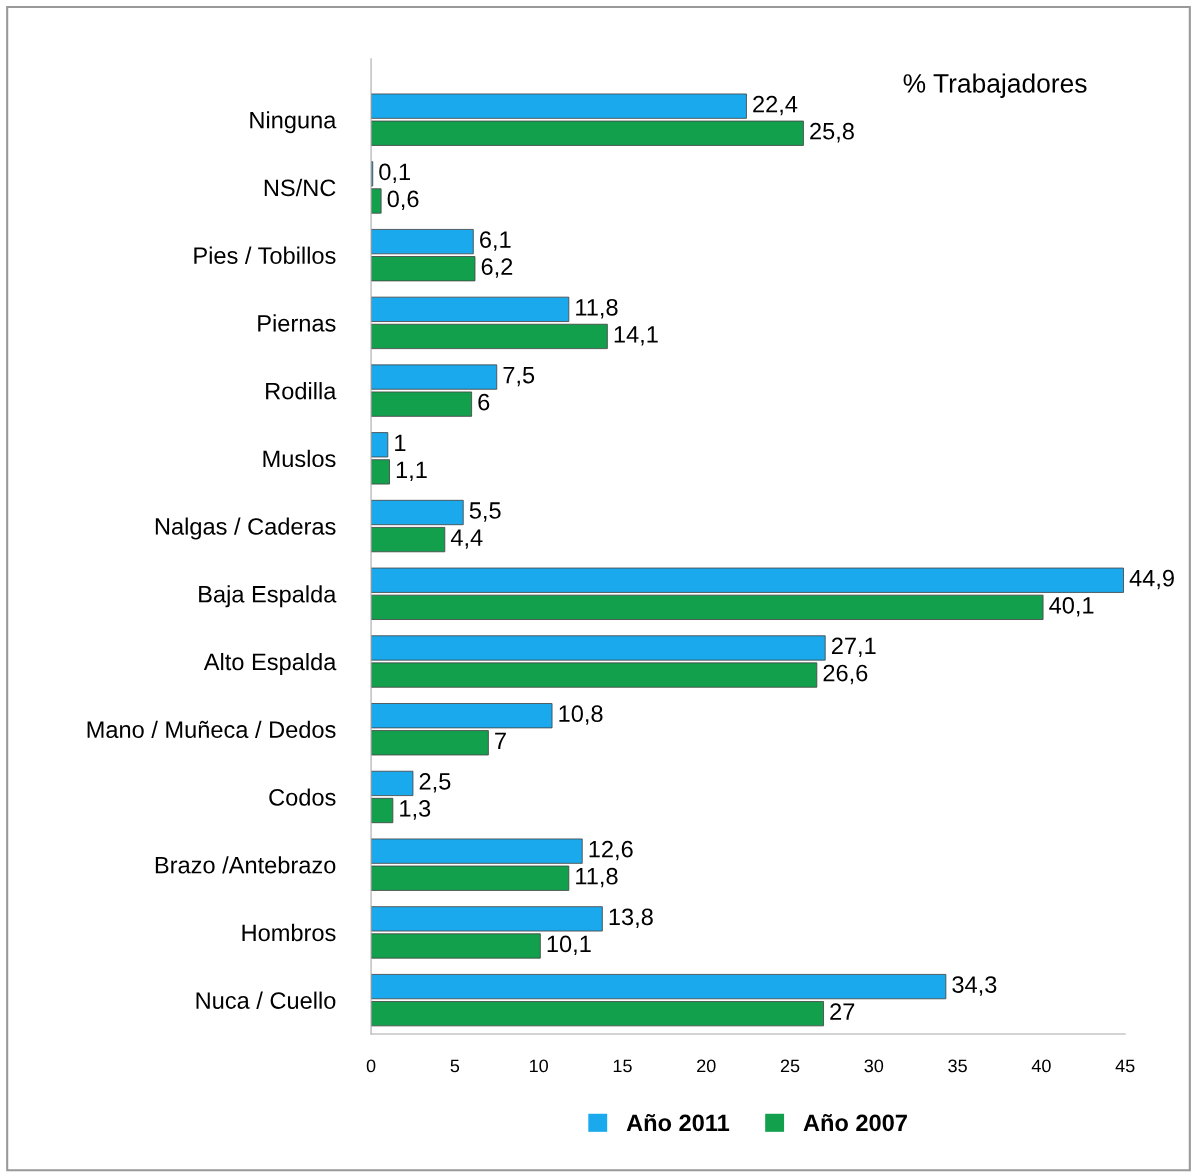 Image resolution: width=1197 pixels, height=1175 pixels. I want to click on data-label: 6,1, so click(495, 241).